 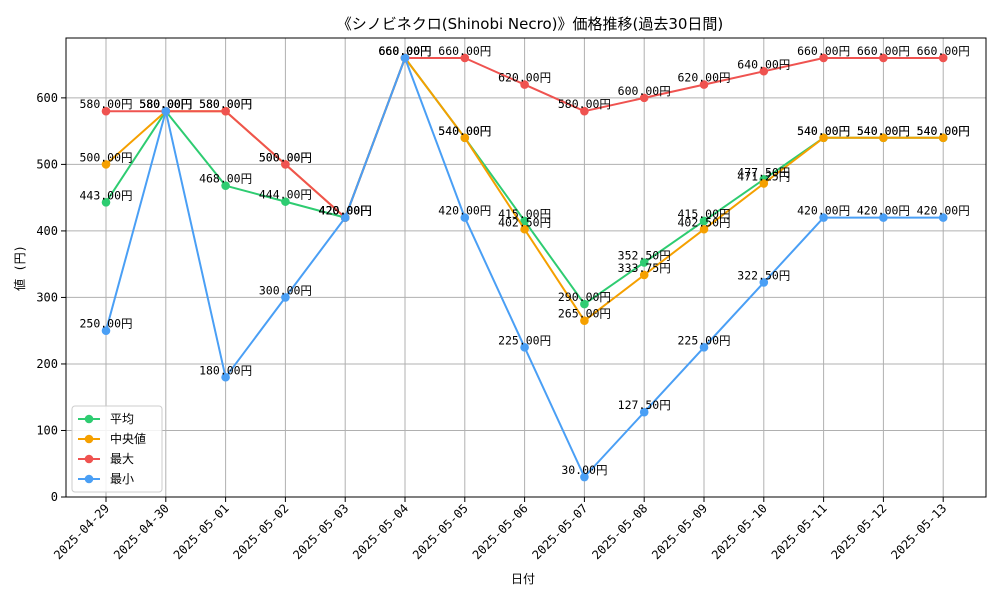 What do you see at coordinates (47, 98) in the screenshot?
I see `y-tick-label: 600` at bounding box center [47, 98].